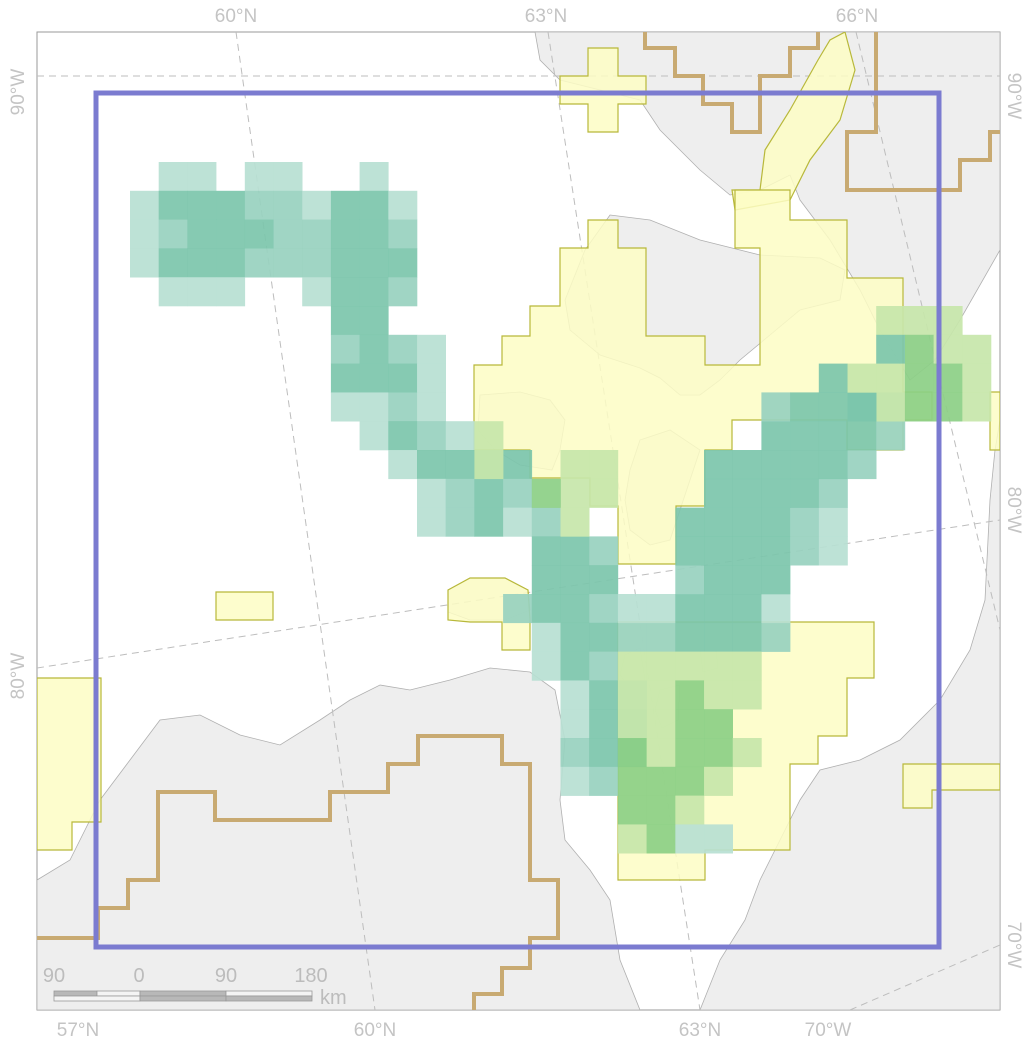 The width and height of the screenshot is (1033, 1044). What do you see at coordinates (310, 976) in the screenshot?
I see `scale-tick-3: 180` at bounding box center [310, 976].